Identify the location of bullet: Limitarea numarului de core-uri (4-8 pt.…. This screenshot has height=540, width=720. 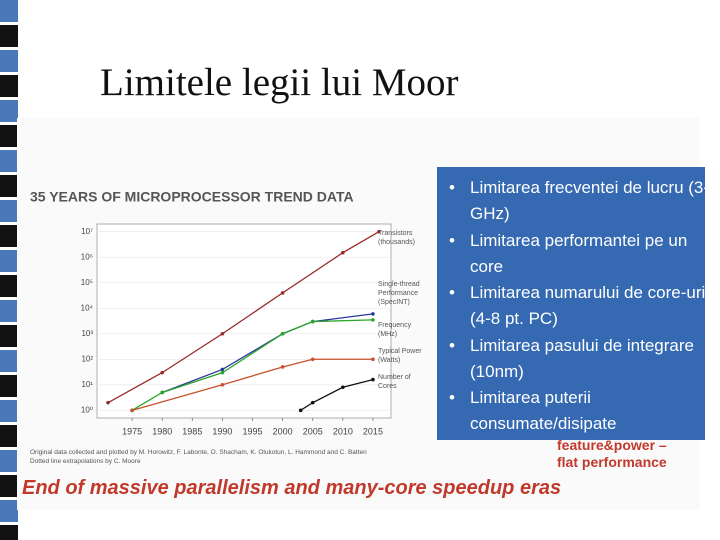
(584, 306).